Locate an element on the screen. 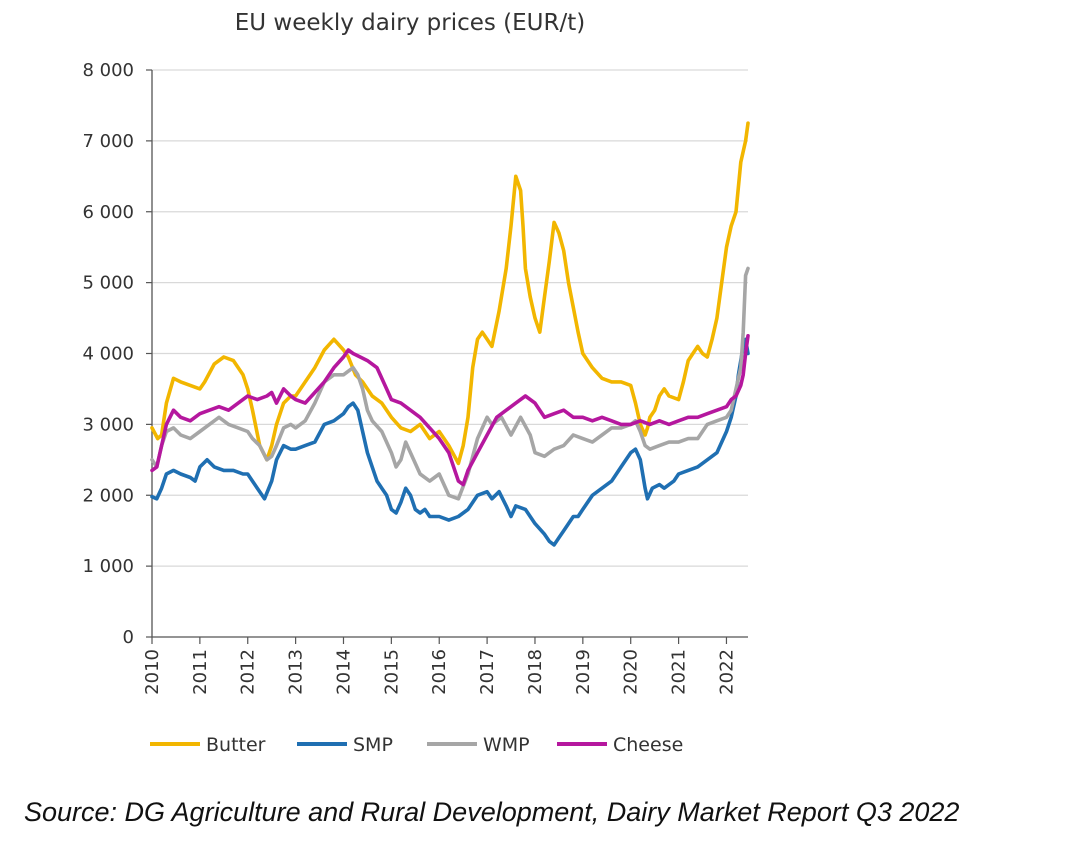 This screenshot has height=847, width=1080. y-tick-label: 8 000 is located at coordinates (108, 70).